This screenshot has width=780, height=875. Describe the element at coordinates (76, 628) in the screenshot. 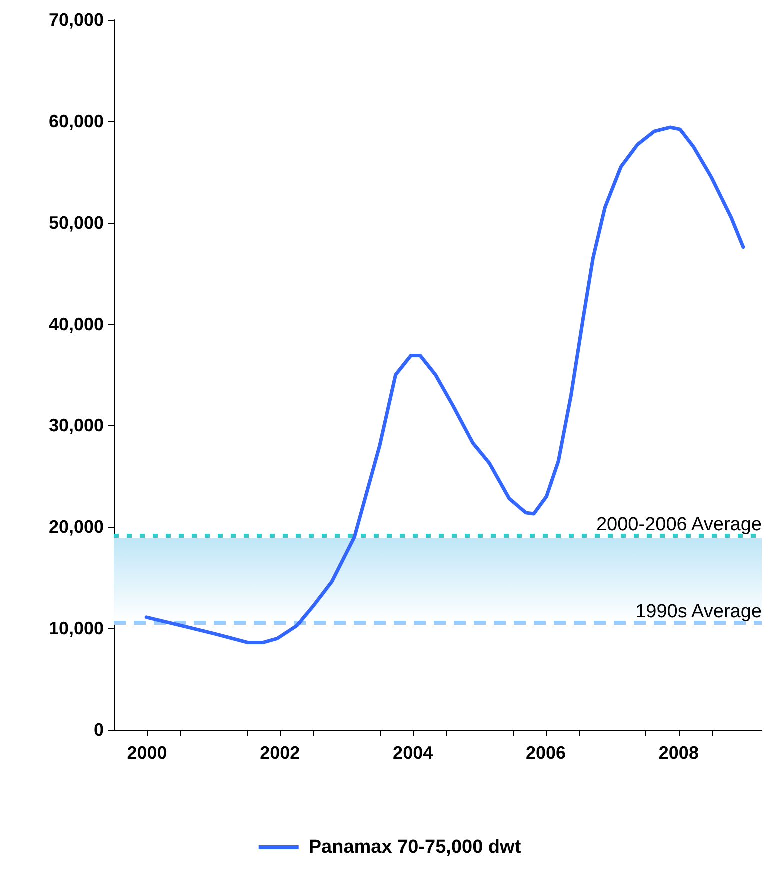

I see `y-tick-label: 10,000` at that location.